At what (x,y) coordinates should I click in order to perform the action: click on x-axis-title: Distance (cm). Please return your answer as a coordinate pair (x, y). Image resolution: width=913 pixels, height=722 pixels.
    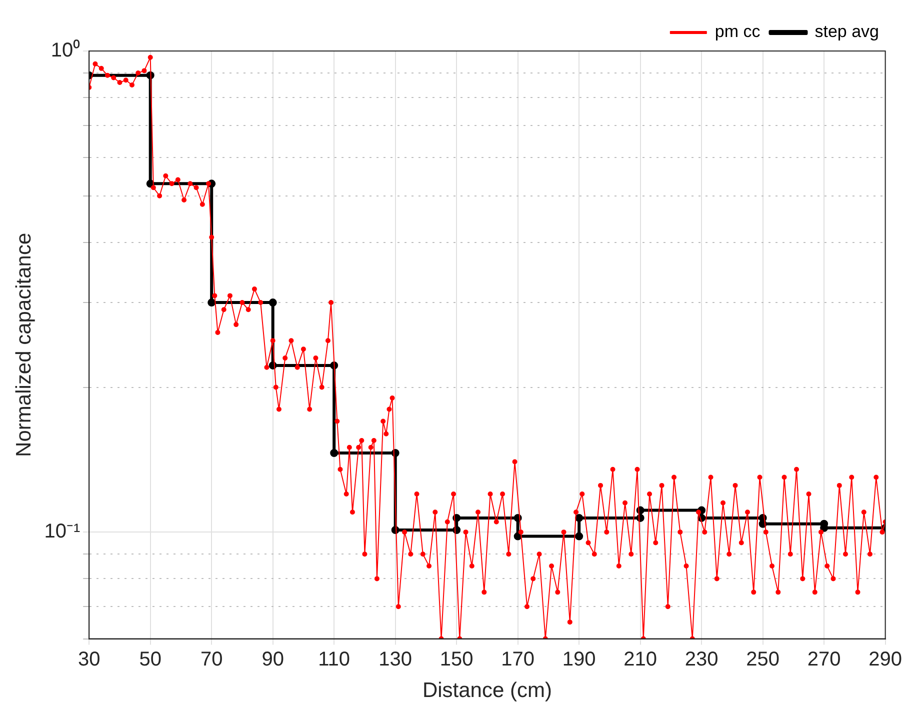
    Looking at the image, I should click on (487, 690).